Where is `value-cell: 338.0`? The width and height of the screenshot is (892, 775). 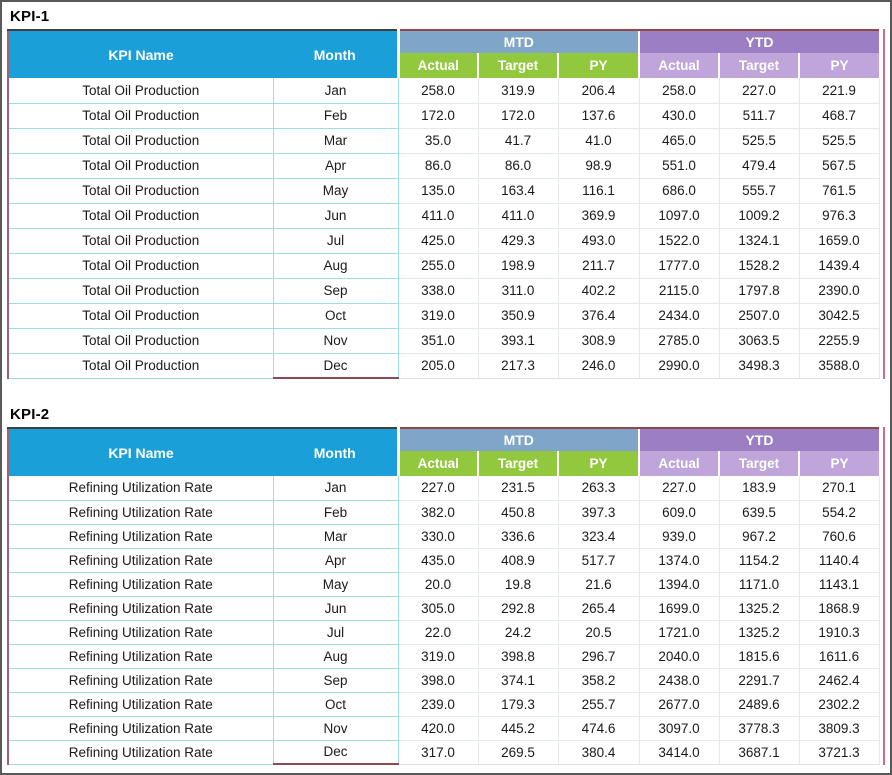 value-cell: 338.0 is located at coordinates (438, 291).